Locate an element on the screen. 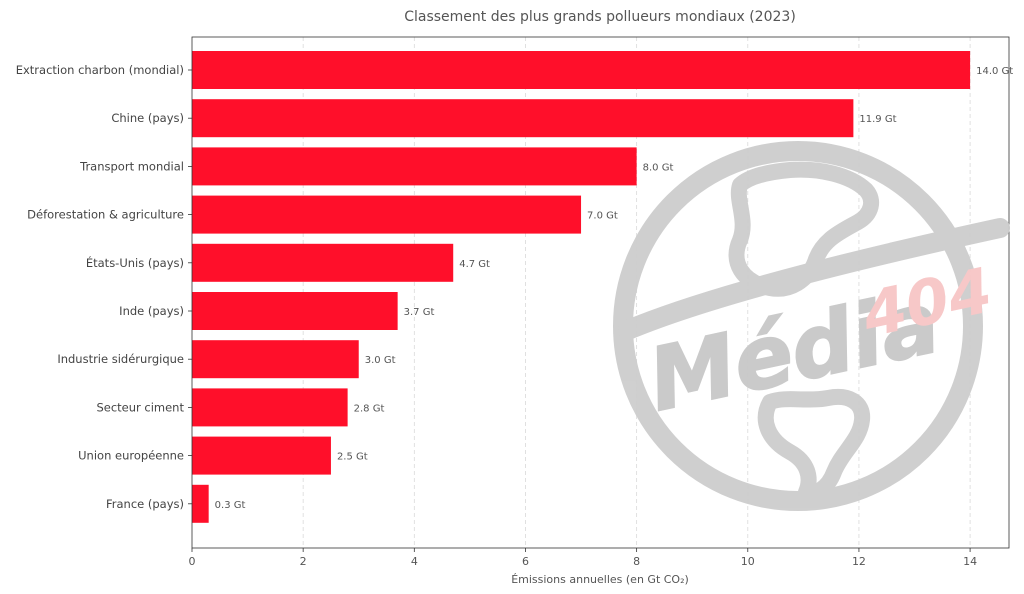  category-label: France (pays) is located at coordinates (145, 504).